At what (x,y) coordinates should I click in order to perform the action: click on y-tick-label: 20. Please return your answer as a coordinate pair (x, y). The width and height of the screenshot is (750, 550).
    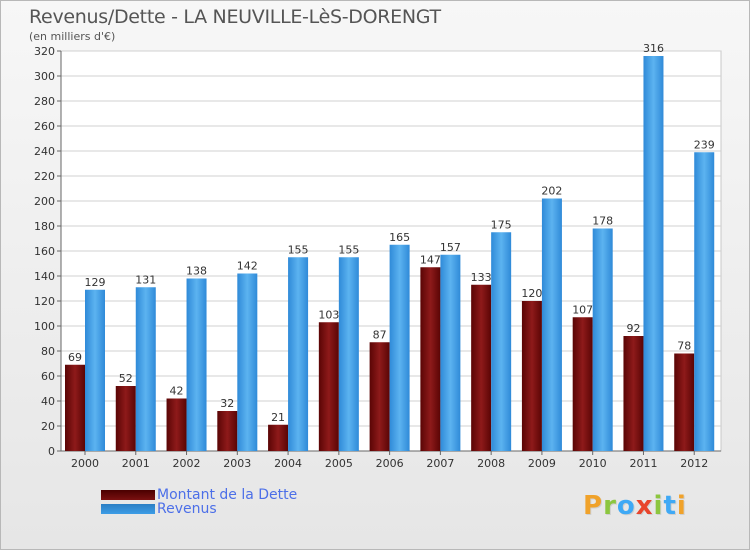
    Looking at the image, I should click on (48, 426).